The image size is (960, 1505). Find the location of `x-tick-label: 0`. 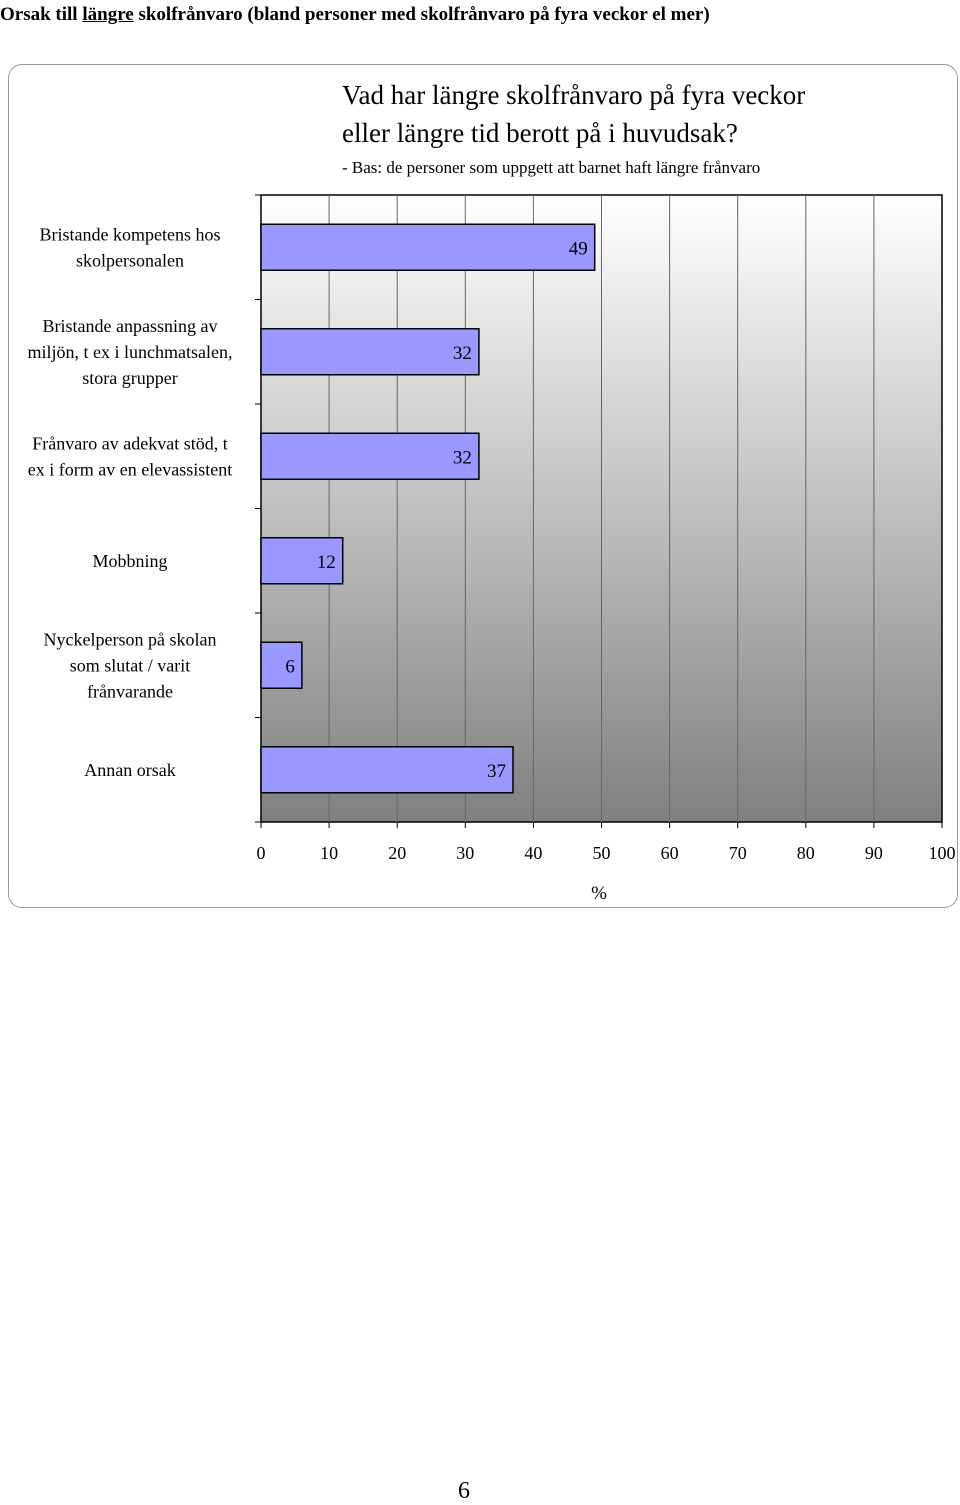

x-tick-label: 0 is located at coordinates (261, 853).